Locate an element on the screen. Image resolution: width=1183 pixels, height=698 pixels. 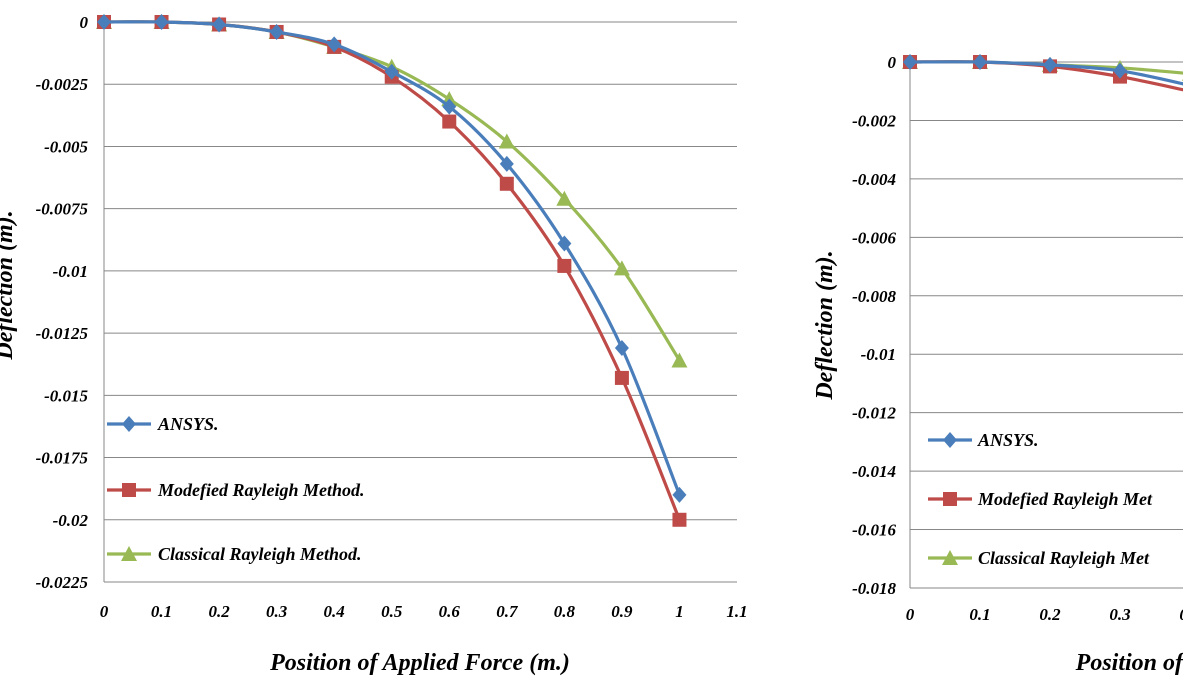
x-tick-label: 1 is located at coordinates (679, 611).